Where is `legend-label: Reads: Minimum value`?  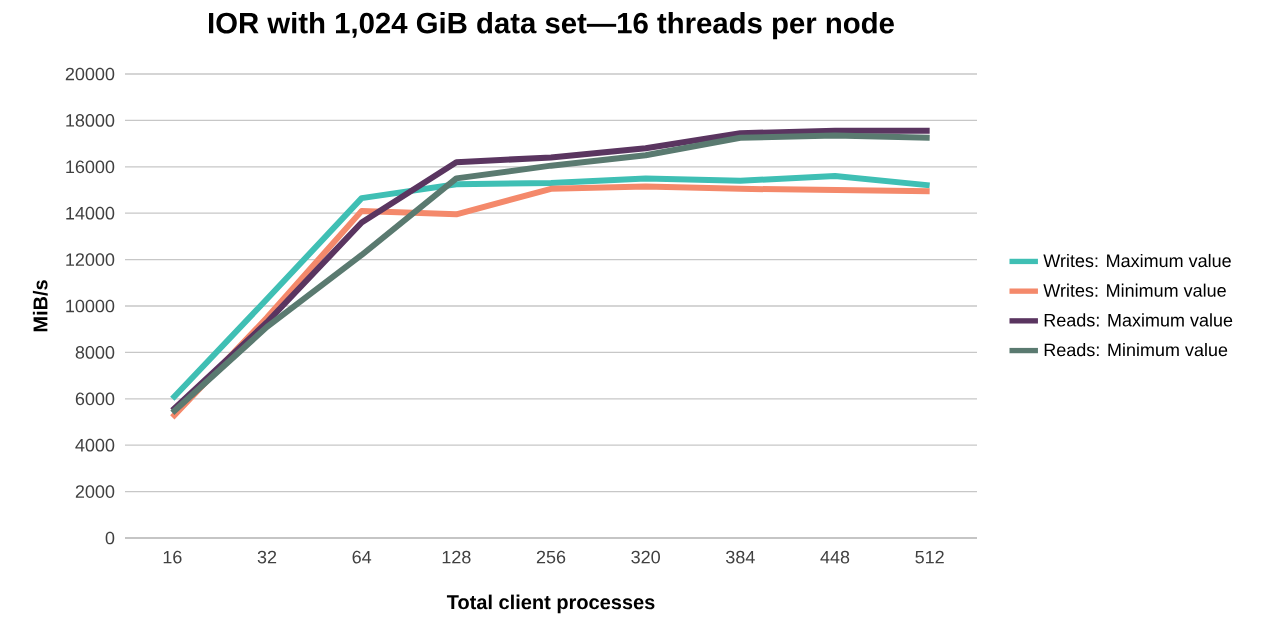 legend-label: Reads: Minimum value is located at coordinates (1136, 350).